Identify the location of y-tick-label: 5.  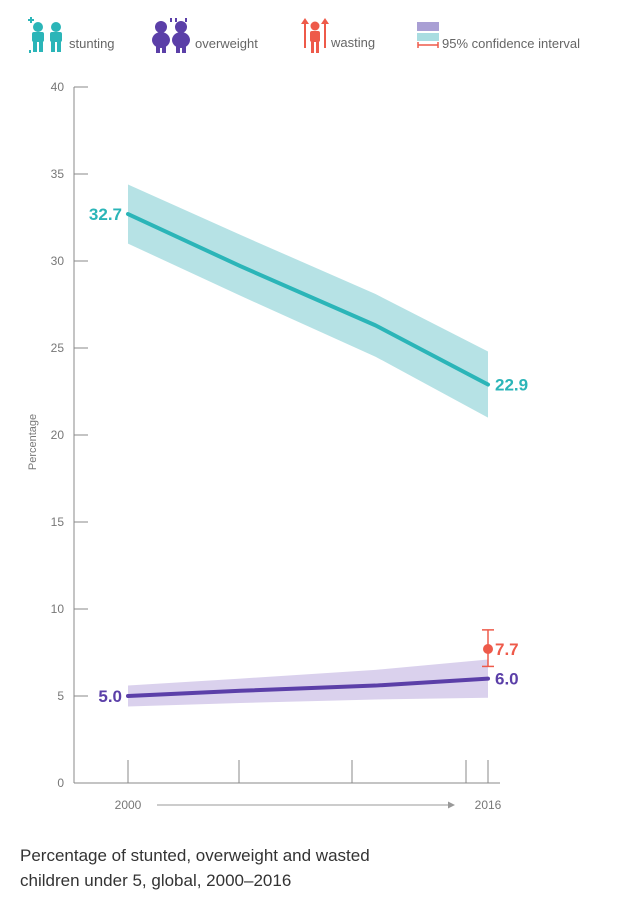
(60, 696).